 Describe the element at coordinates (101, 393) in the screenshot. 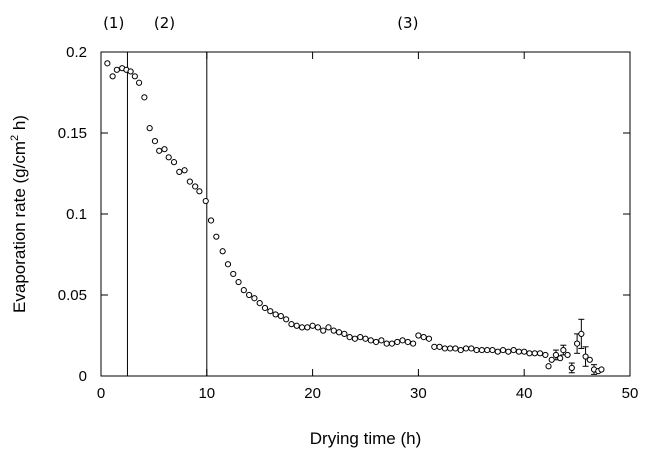

I see `x-tick-label: 0` at that location.